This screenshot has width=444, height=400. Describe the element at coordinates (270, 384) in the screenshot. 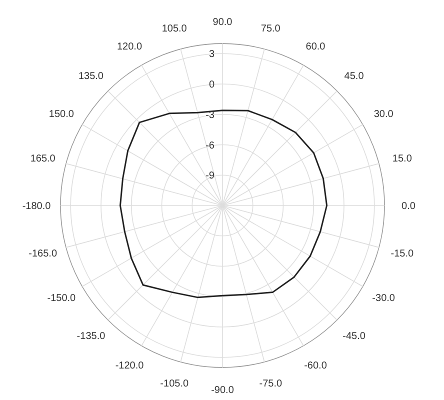

I see `spoke-label: -75.0` at that location.